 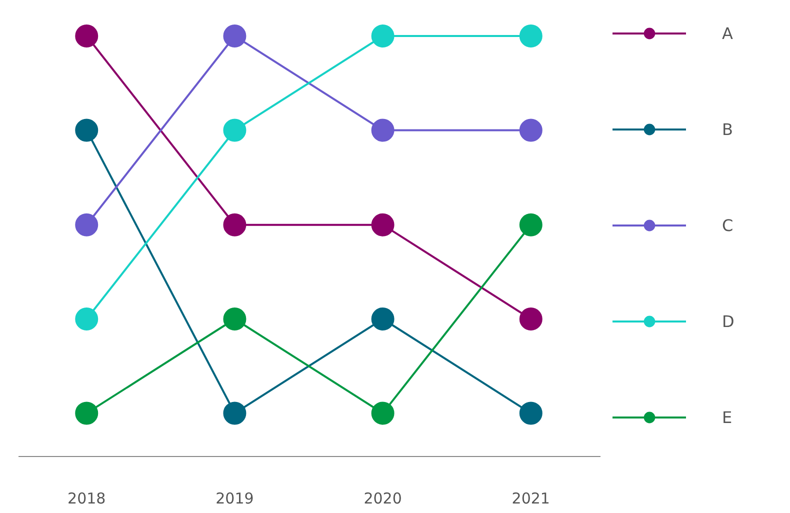 I want to click on legend-label: A, so click(x=728, y=33).